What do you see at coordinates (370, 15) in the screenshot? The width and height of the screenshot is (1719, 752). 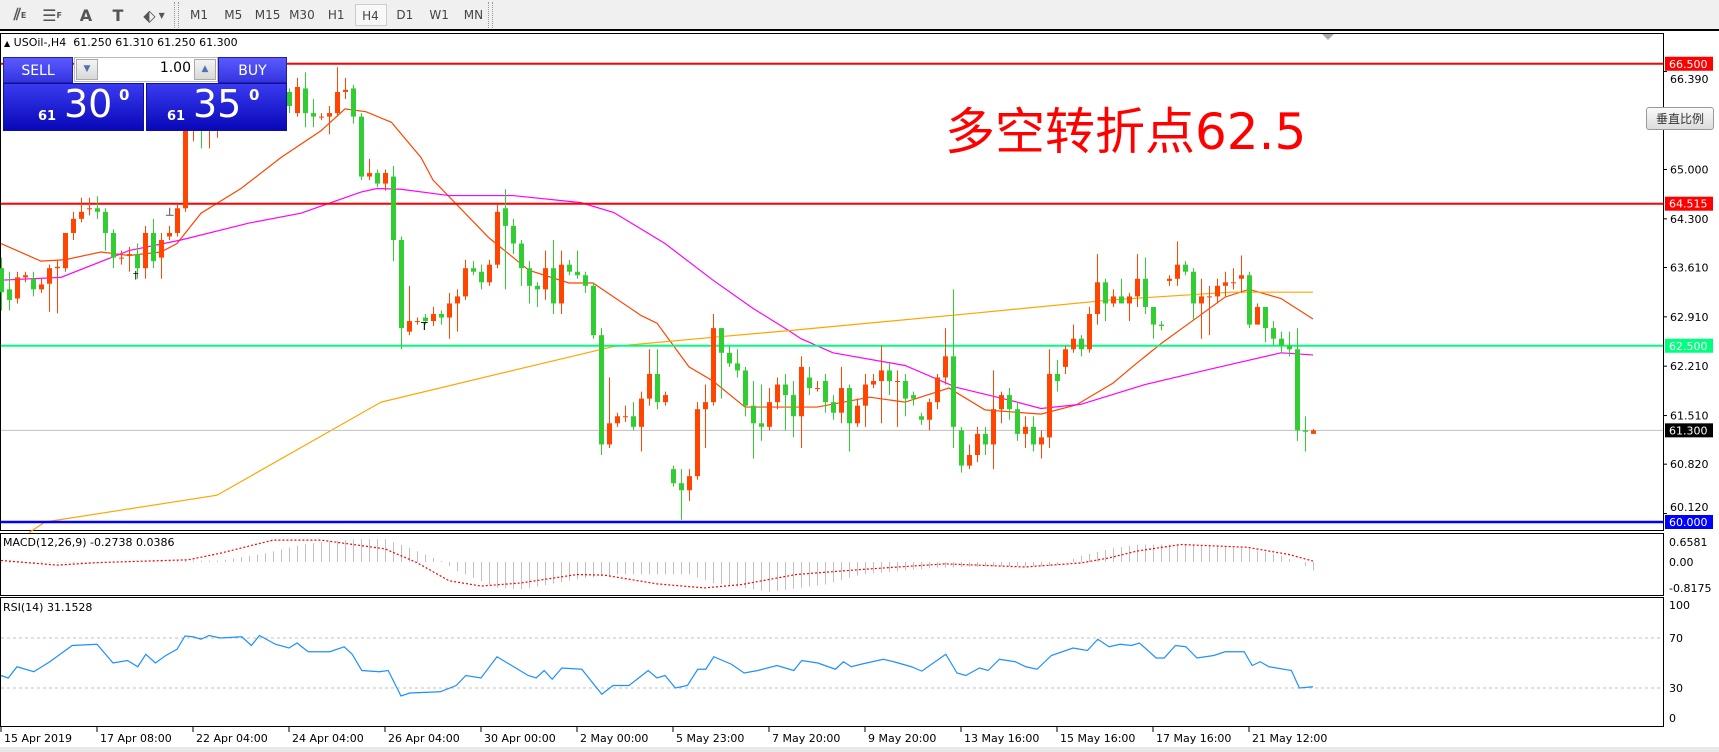 I see `timeframe-h4: H4` at bounding box center [370, 15].